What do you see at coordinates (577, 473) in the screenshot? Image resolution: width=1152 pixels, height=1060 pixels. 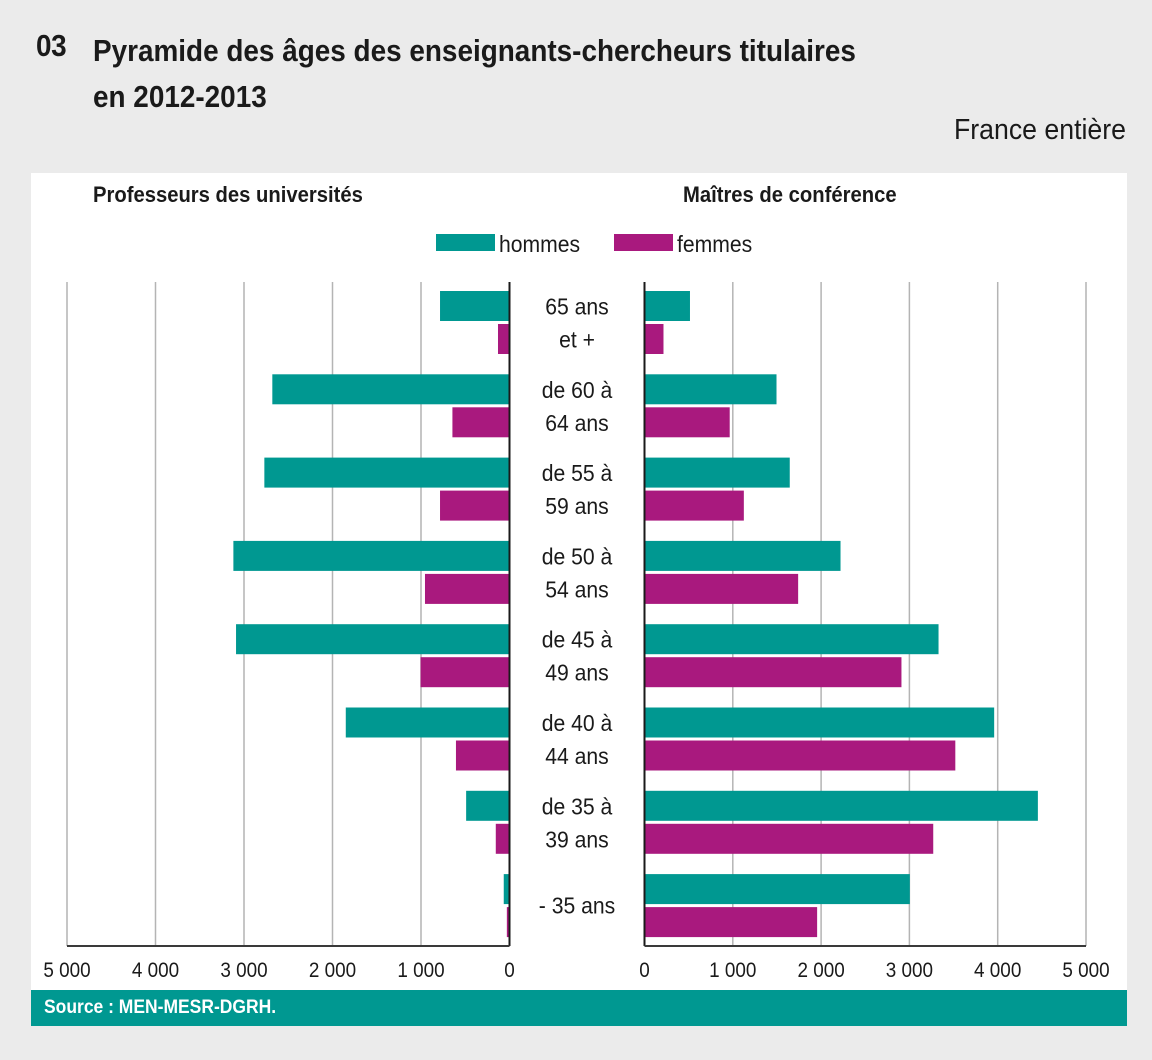 I see `category-label: de 55 à` at bounding box center [577, 473].